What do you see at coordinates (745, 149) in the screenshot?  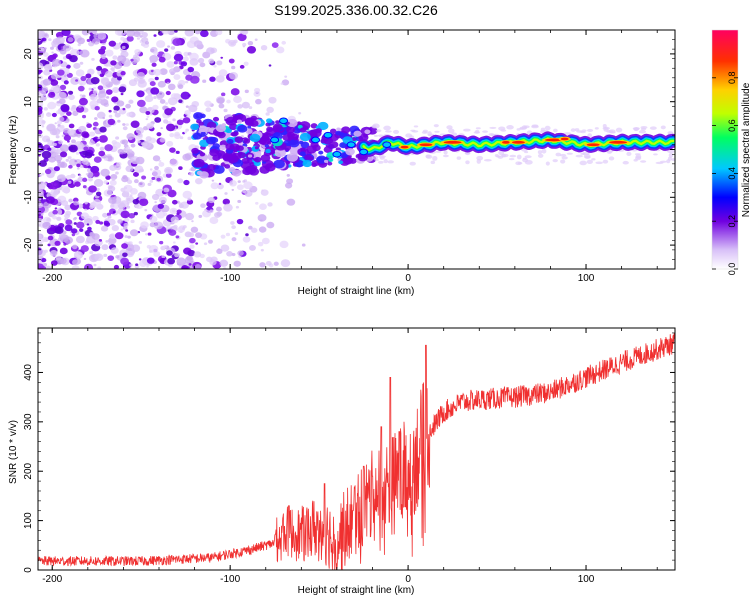 I see `colorbar-label: Normalized spectral amplitude` at bounding box center [745, 149].